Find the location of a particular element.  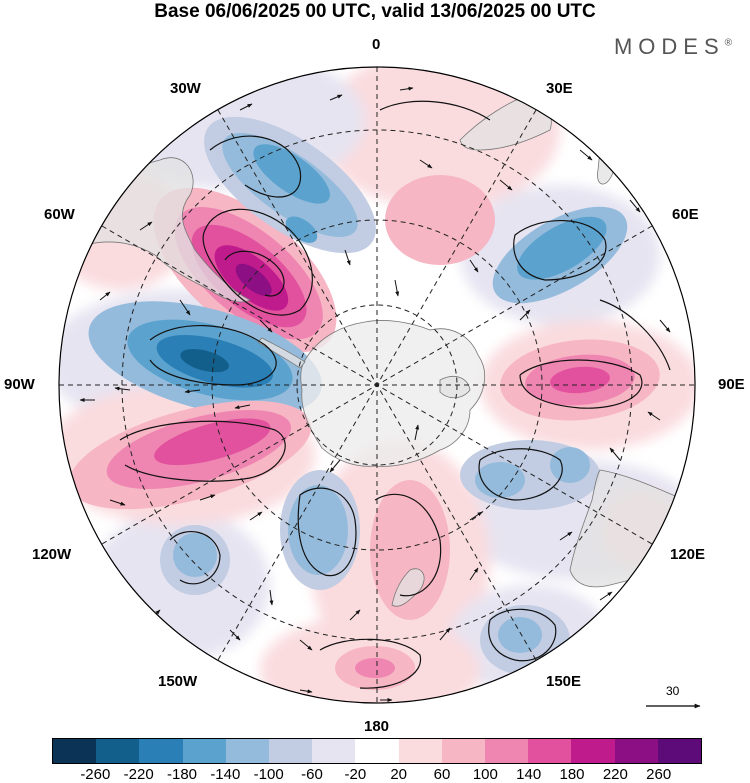

label-180: 180 is located at coordinates (377, 726).